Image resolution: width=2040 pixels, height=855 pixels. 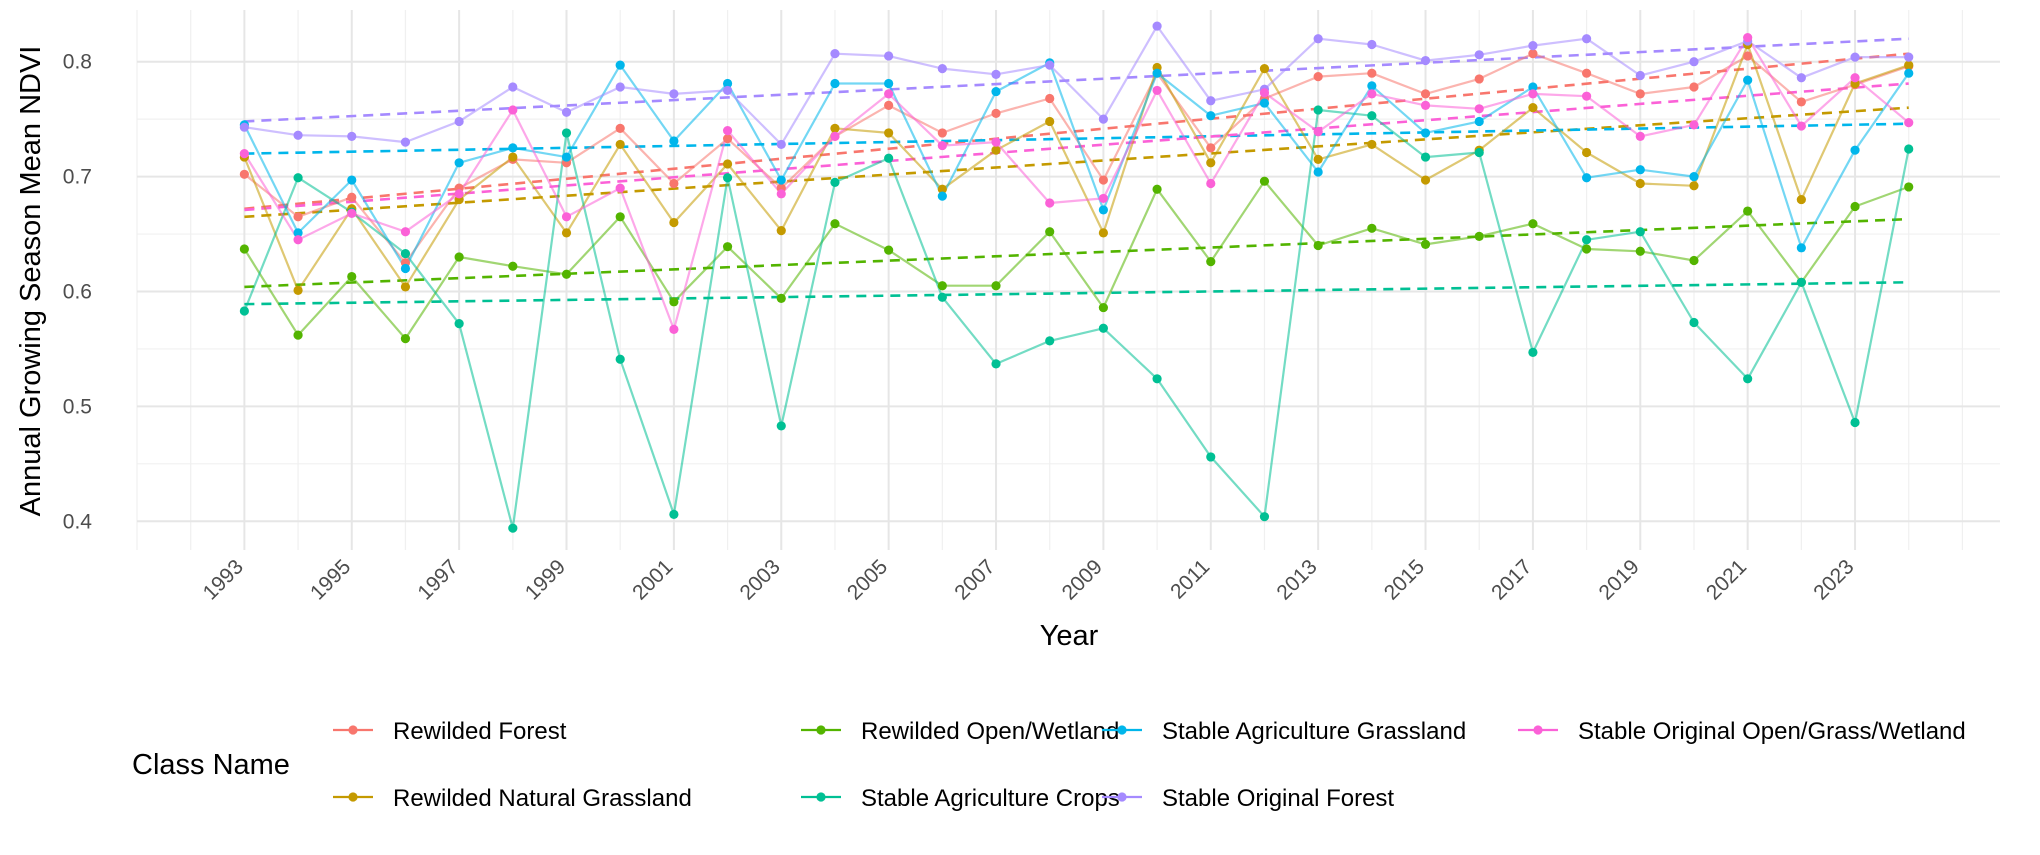 I want to click on legend-item: Stable Agriculture Grassland, so click(x=1284, y=731).